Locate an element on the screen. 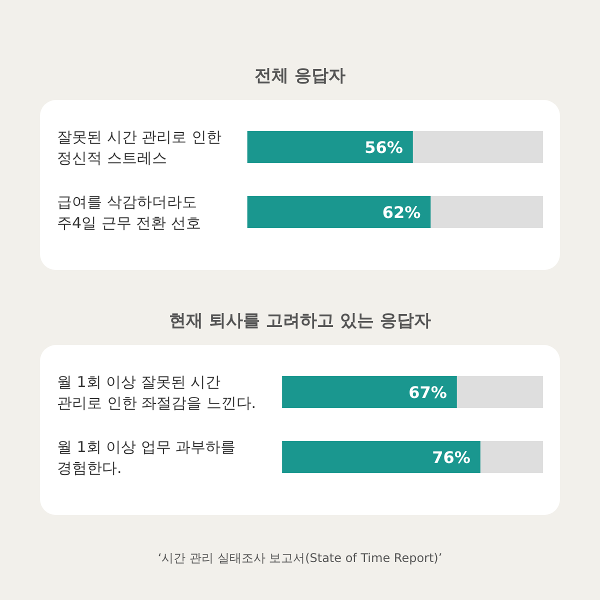 Image resolution: width=600 pixels, height=600 pixels. chart-title: 현재 퇴사를 고려하고 있는 응답자 is located at coordinates (300, 321).